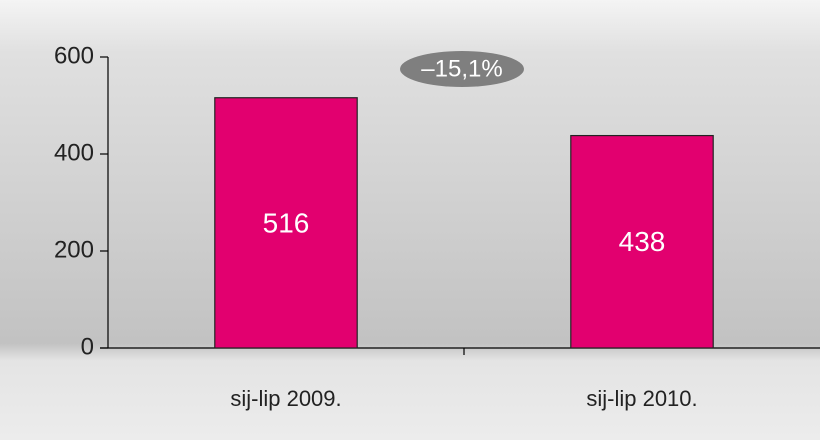 This screenshot has width=820, height=440. I want to click on data-label: 516, so click(286, 222).